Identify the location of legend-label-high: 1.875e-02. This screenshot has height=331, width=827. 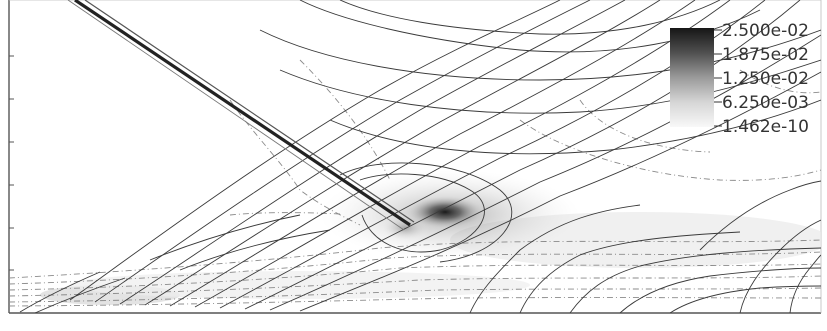
(765, 55).